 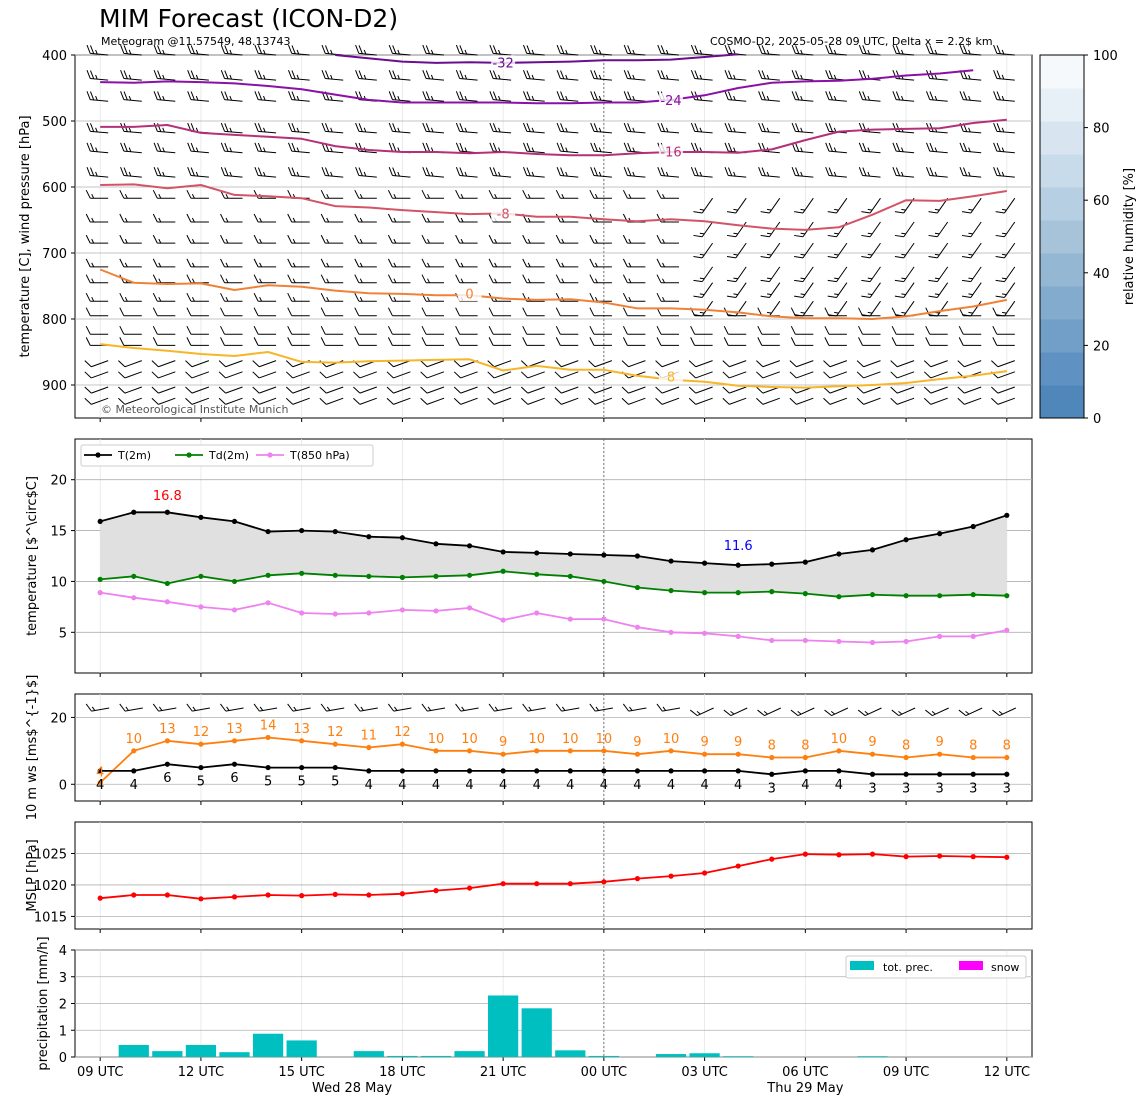 What do you see at coordinates (738, 1056) in the screenshot?
I see `precip-bar` at bounding box center [738, 1056].